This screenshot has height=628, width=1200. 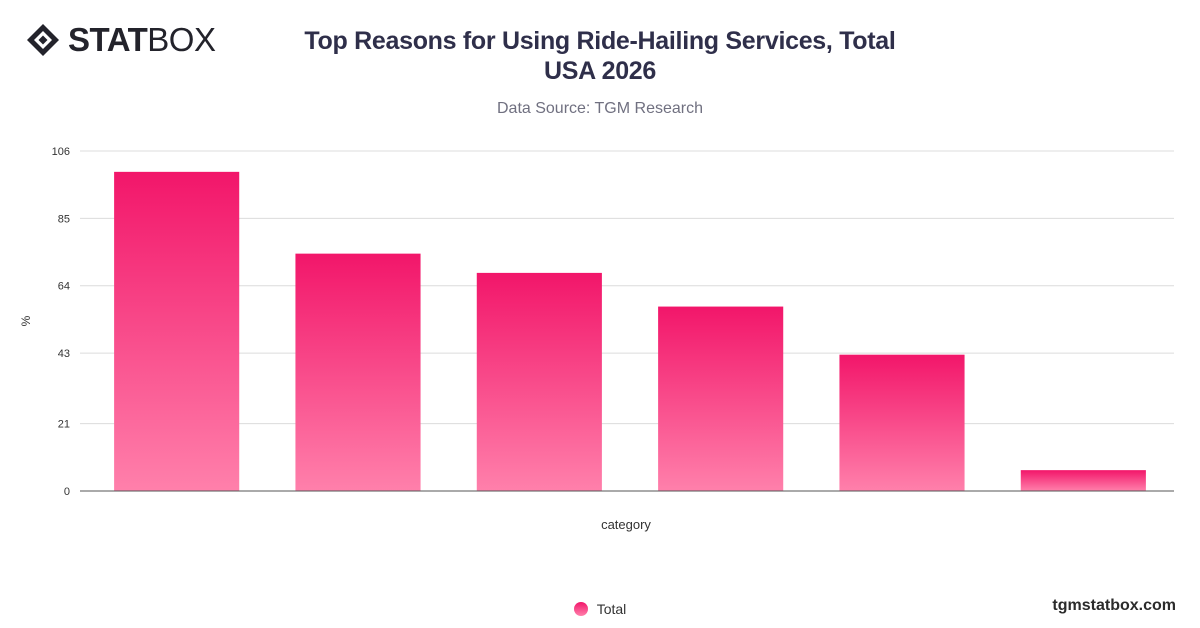 What do you see at coordinates (599, 108) in the screenshot?
I see `chart-subtitle: Data Source: TGM Research` at bounding box center [599, 108].